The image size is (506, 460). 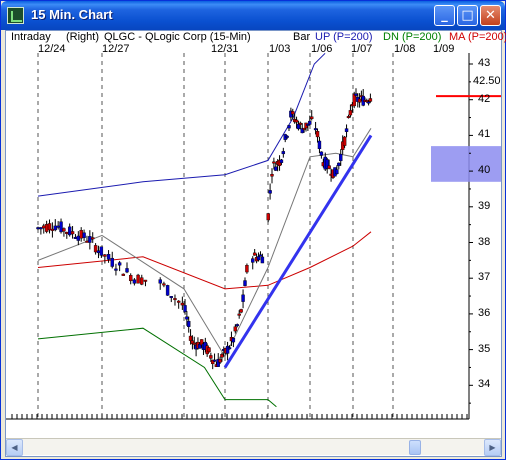 What do you see at coordinates (225, 49) in the screenshot?
I see `date-label: 12/31` at bounding box center [225, 49].